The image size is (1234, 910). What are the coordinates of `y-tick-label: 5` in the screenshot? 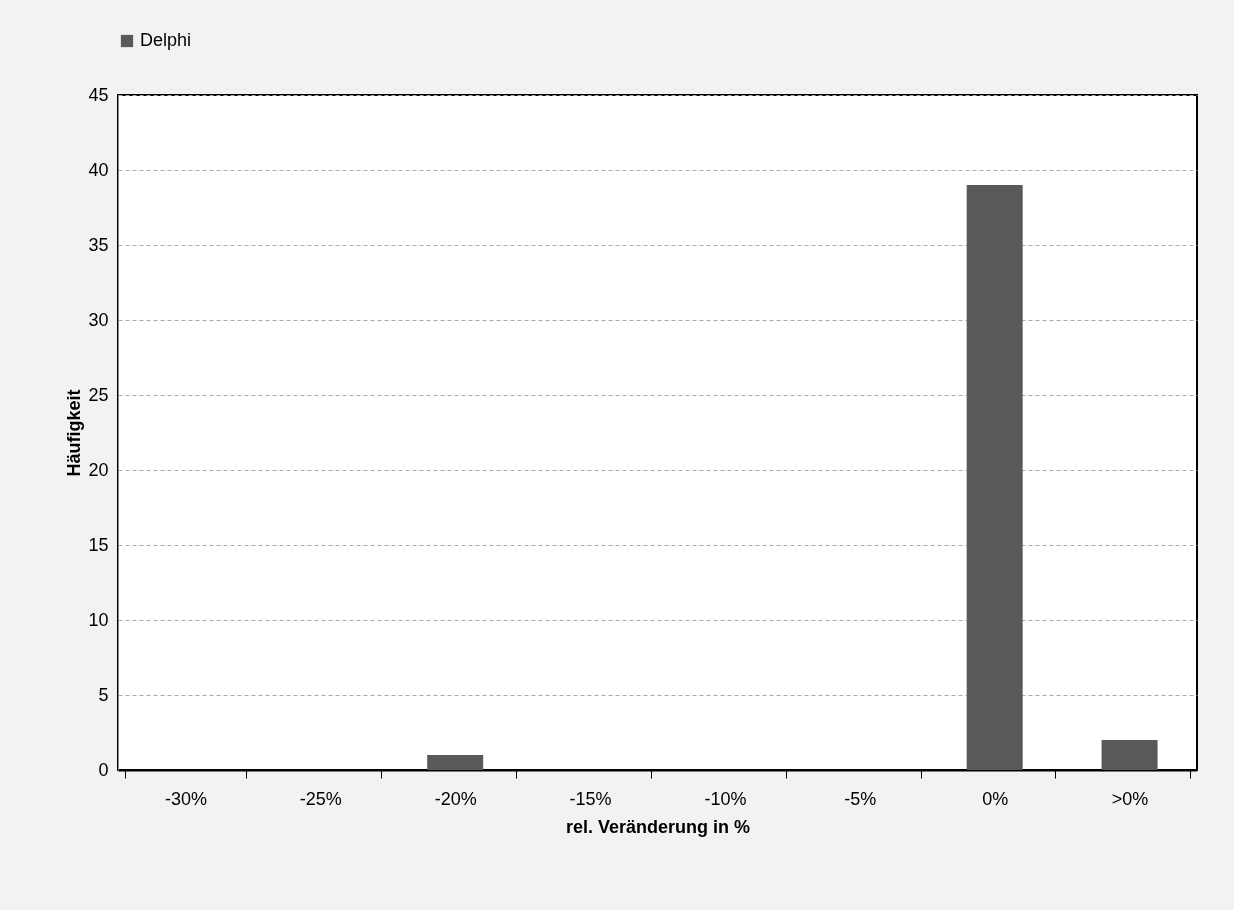 It's located at (103, 694).